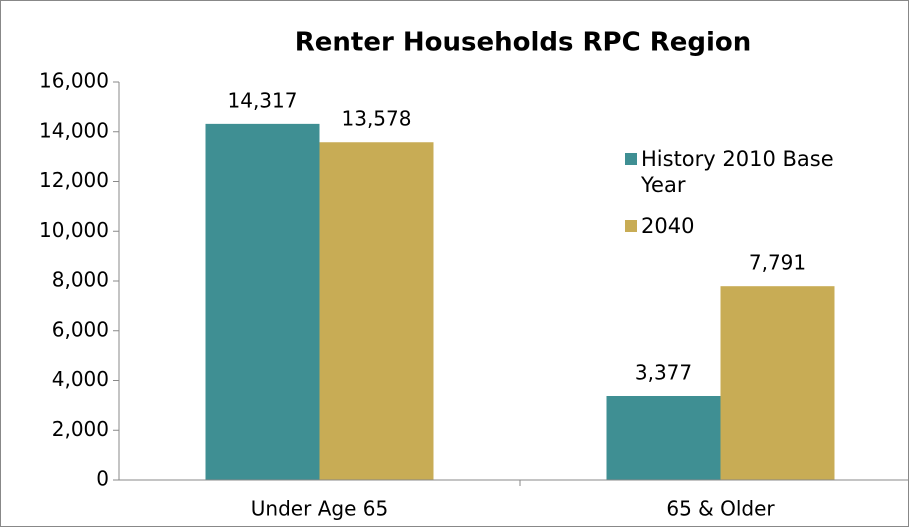  I want to click on value-label: 7,791, so click(777, 263).